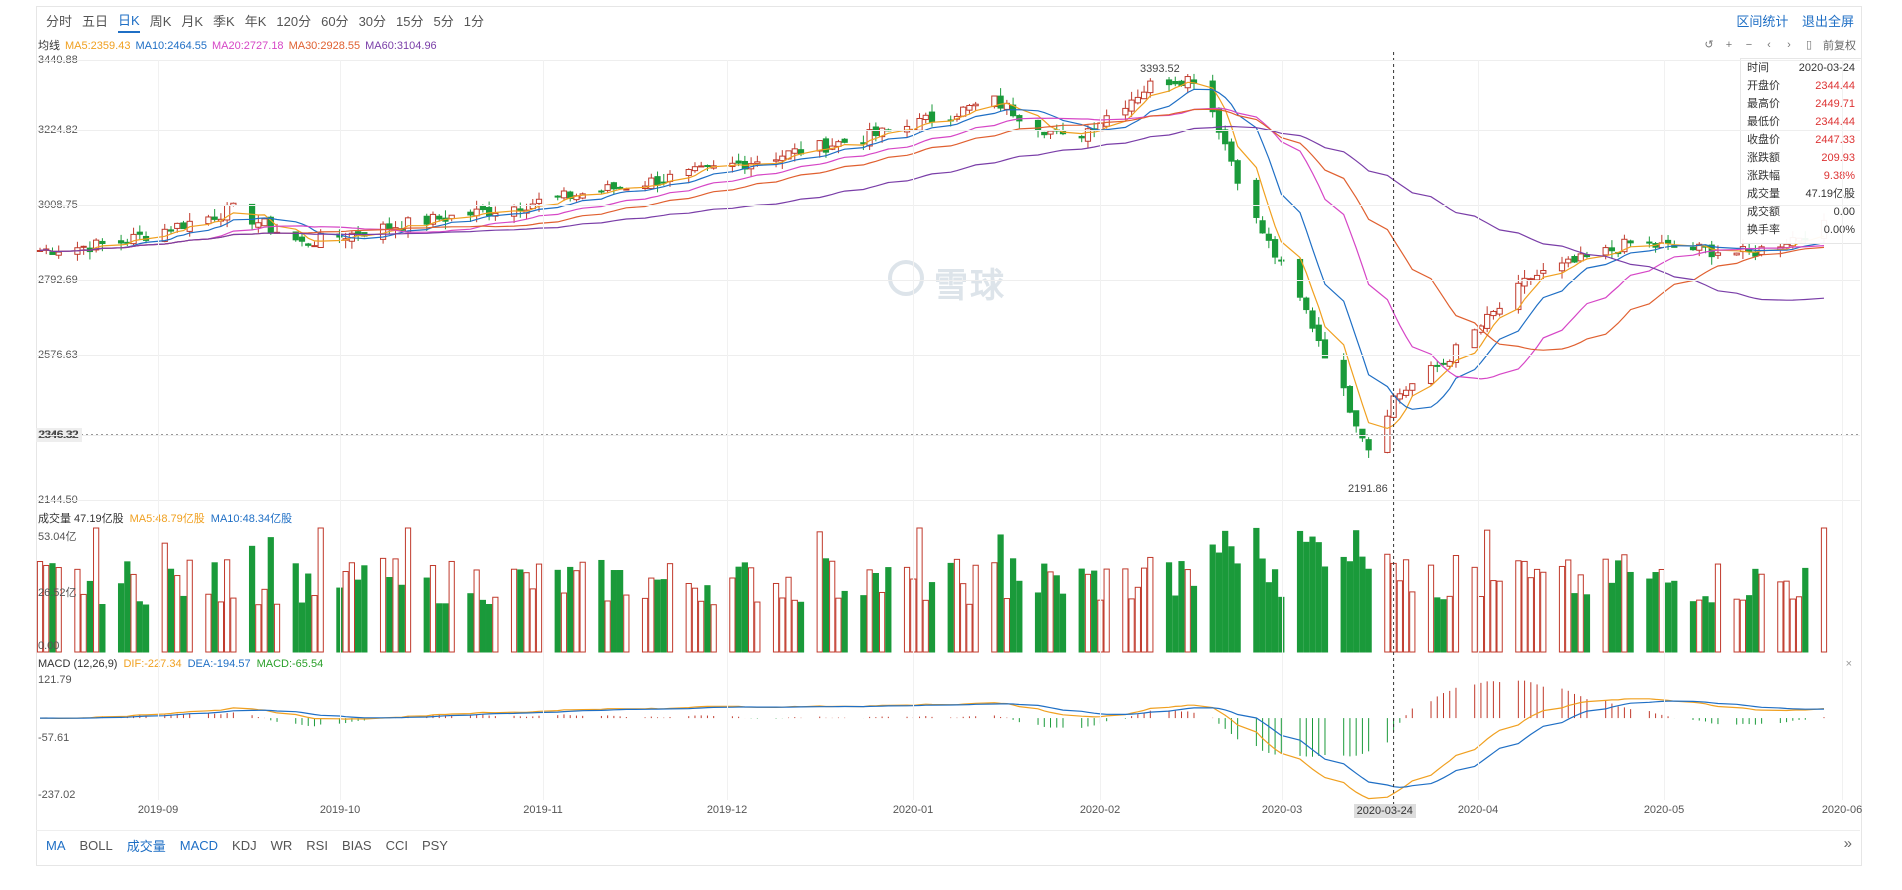 This screenshot has width=1902, height=890. I want to click on info-value: 0.00%, so click(1839, 230).